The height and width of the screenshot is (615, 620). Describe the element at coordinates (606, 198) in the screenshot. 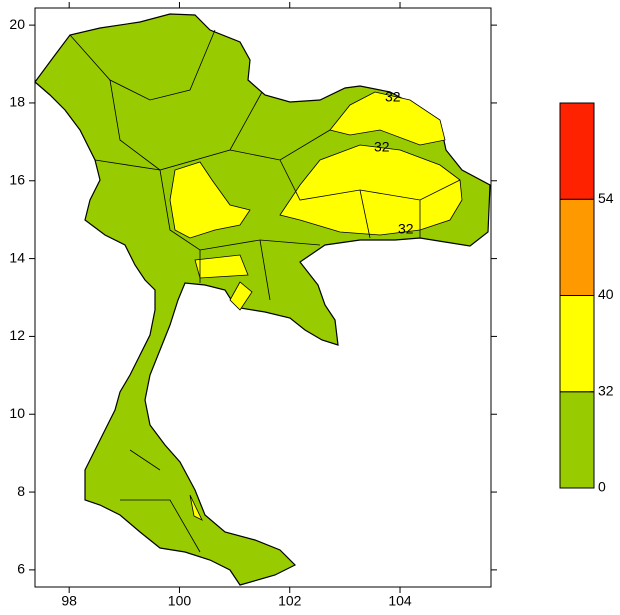

I see `colorbar-label: 54` at that location.